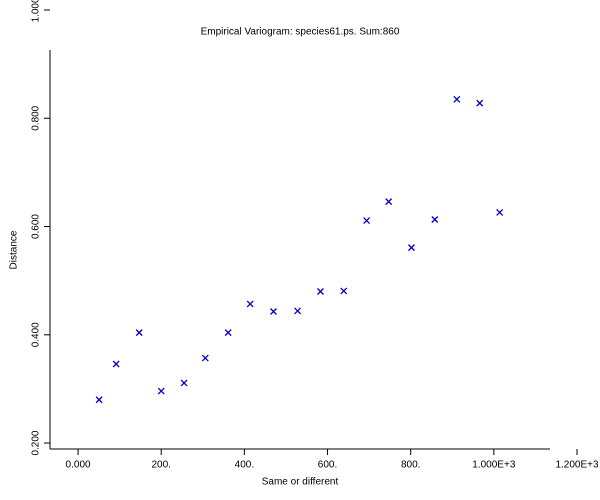 The height and width of the screenshot is (500, 600). I want to click on x-tick-label: 0.000, so click(78, 465).